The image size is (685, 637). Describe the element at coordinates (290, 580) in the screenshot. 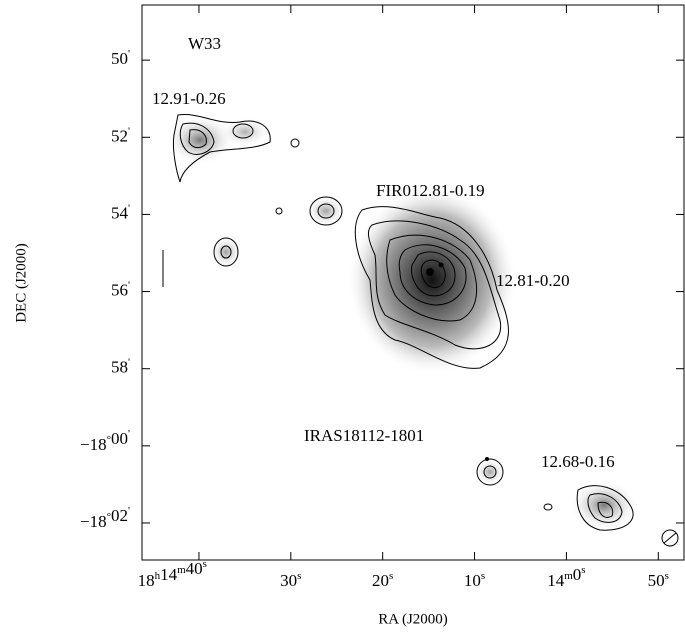

I see `x-tick-label: 30s` at that location.